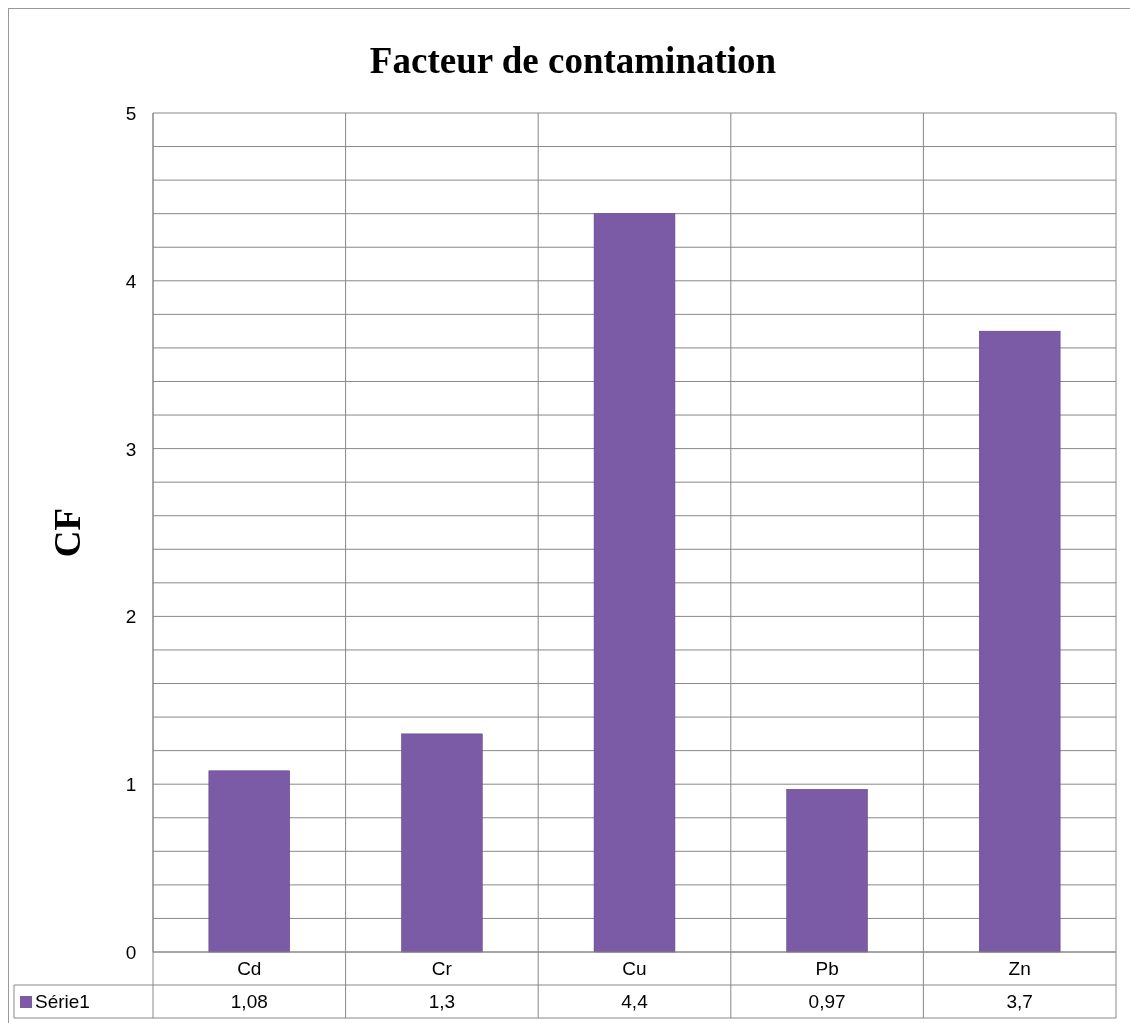 The height and width of the screenshot is (1023, 1130). Describe the element at coordinates (442, 968) in the screenshot. I see `x-tick-label: Cr` at that location.